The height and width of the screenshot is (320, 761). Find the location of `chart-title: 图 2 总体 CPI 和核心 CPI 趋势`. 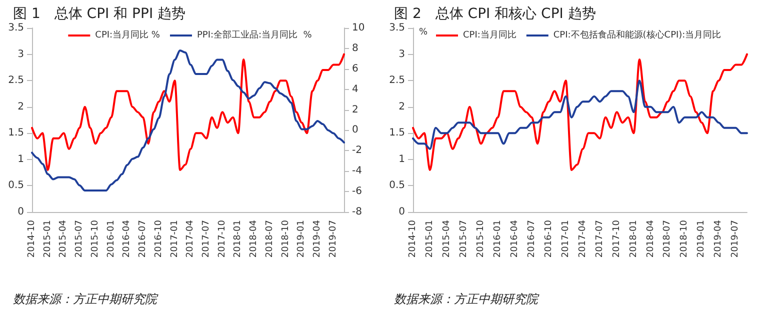

chart-title: 图 2 总体 CPI 和核心 CPI 趋势 is located at coordinates (495, 14).